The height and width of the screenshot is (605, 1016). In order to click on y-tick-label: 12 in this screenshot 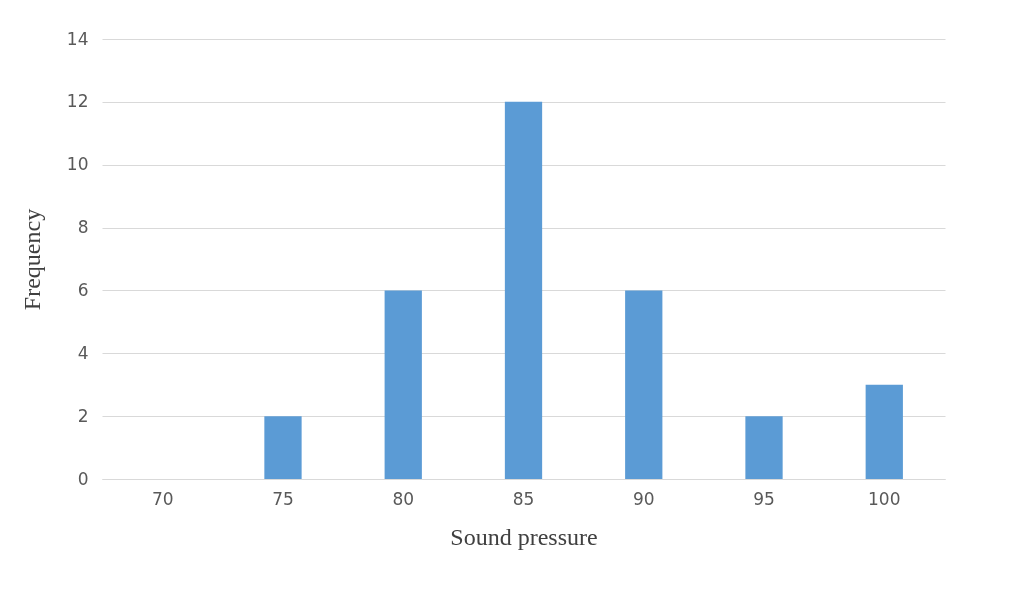, I will do `click(77, 101)`.